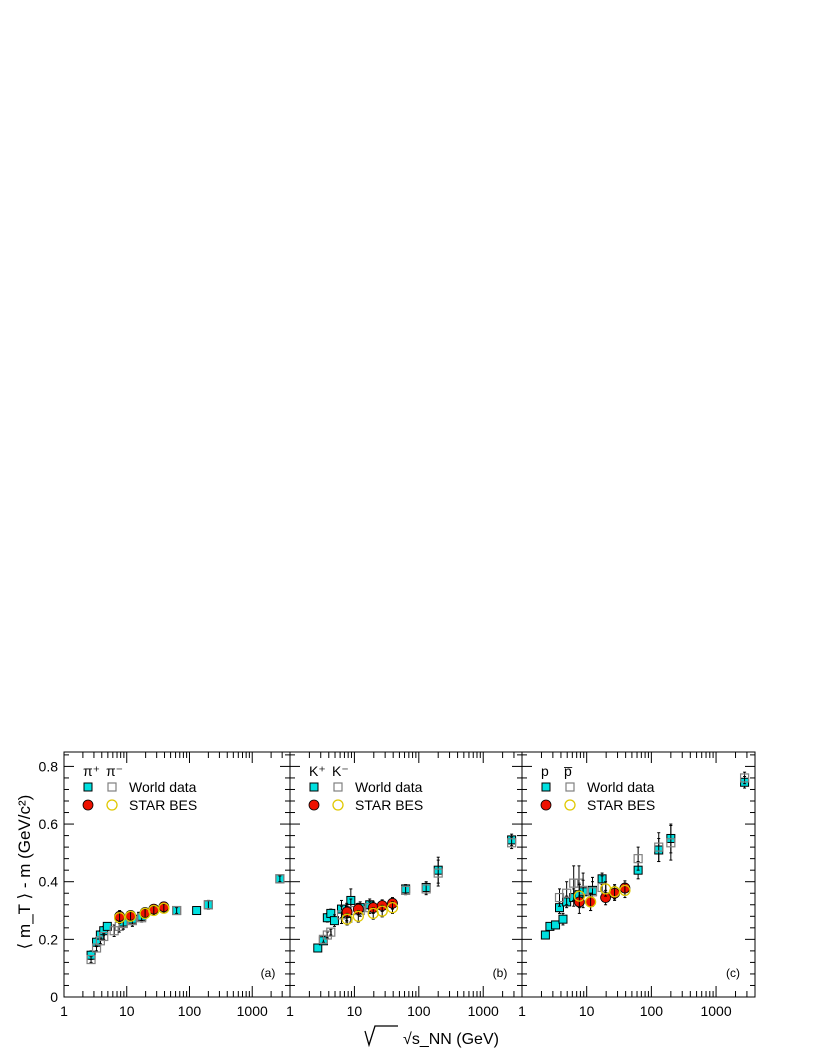 Image resolution: width=817 pixels, height=1058 pixels. I want to click on panel-label: (a), so click(268, 973).